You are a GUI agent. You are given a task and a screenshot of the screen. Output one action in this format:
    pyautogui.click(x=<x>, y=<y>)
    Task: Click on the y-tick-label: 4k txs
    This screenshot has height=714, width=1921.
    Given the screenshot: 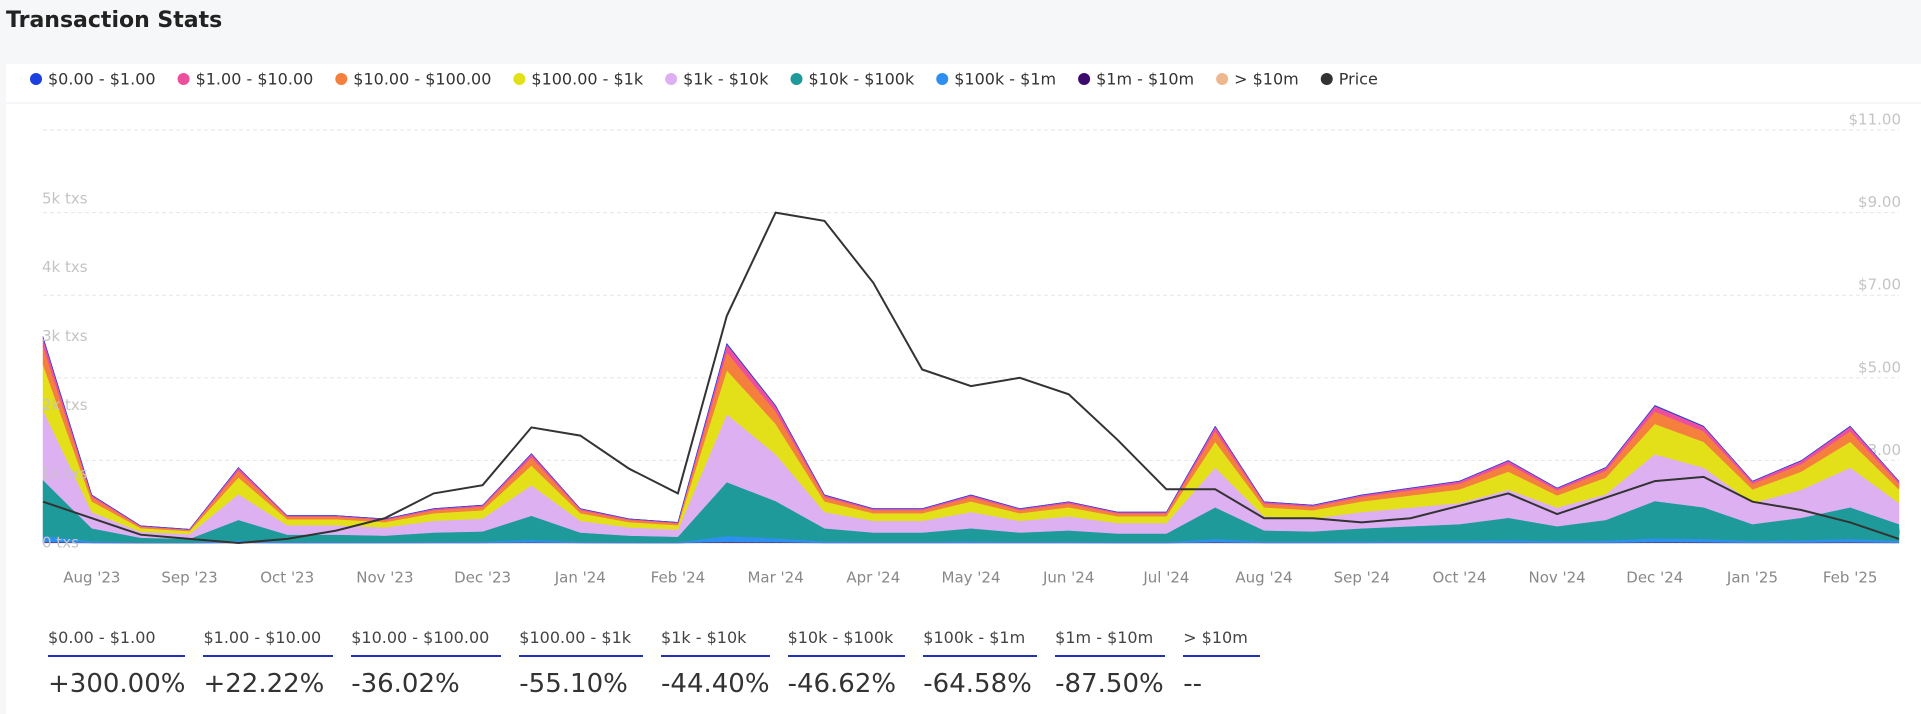 What is the action you would take?
    pyautogui.click(x=65, y=267)
    